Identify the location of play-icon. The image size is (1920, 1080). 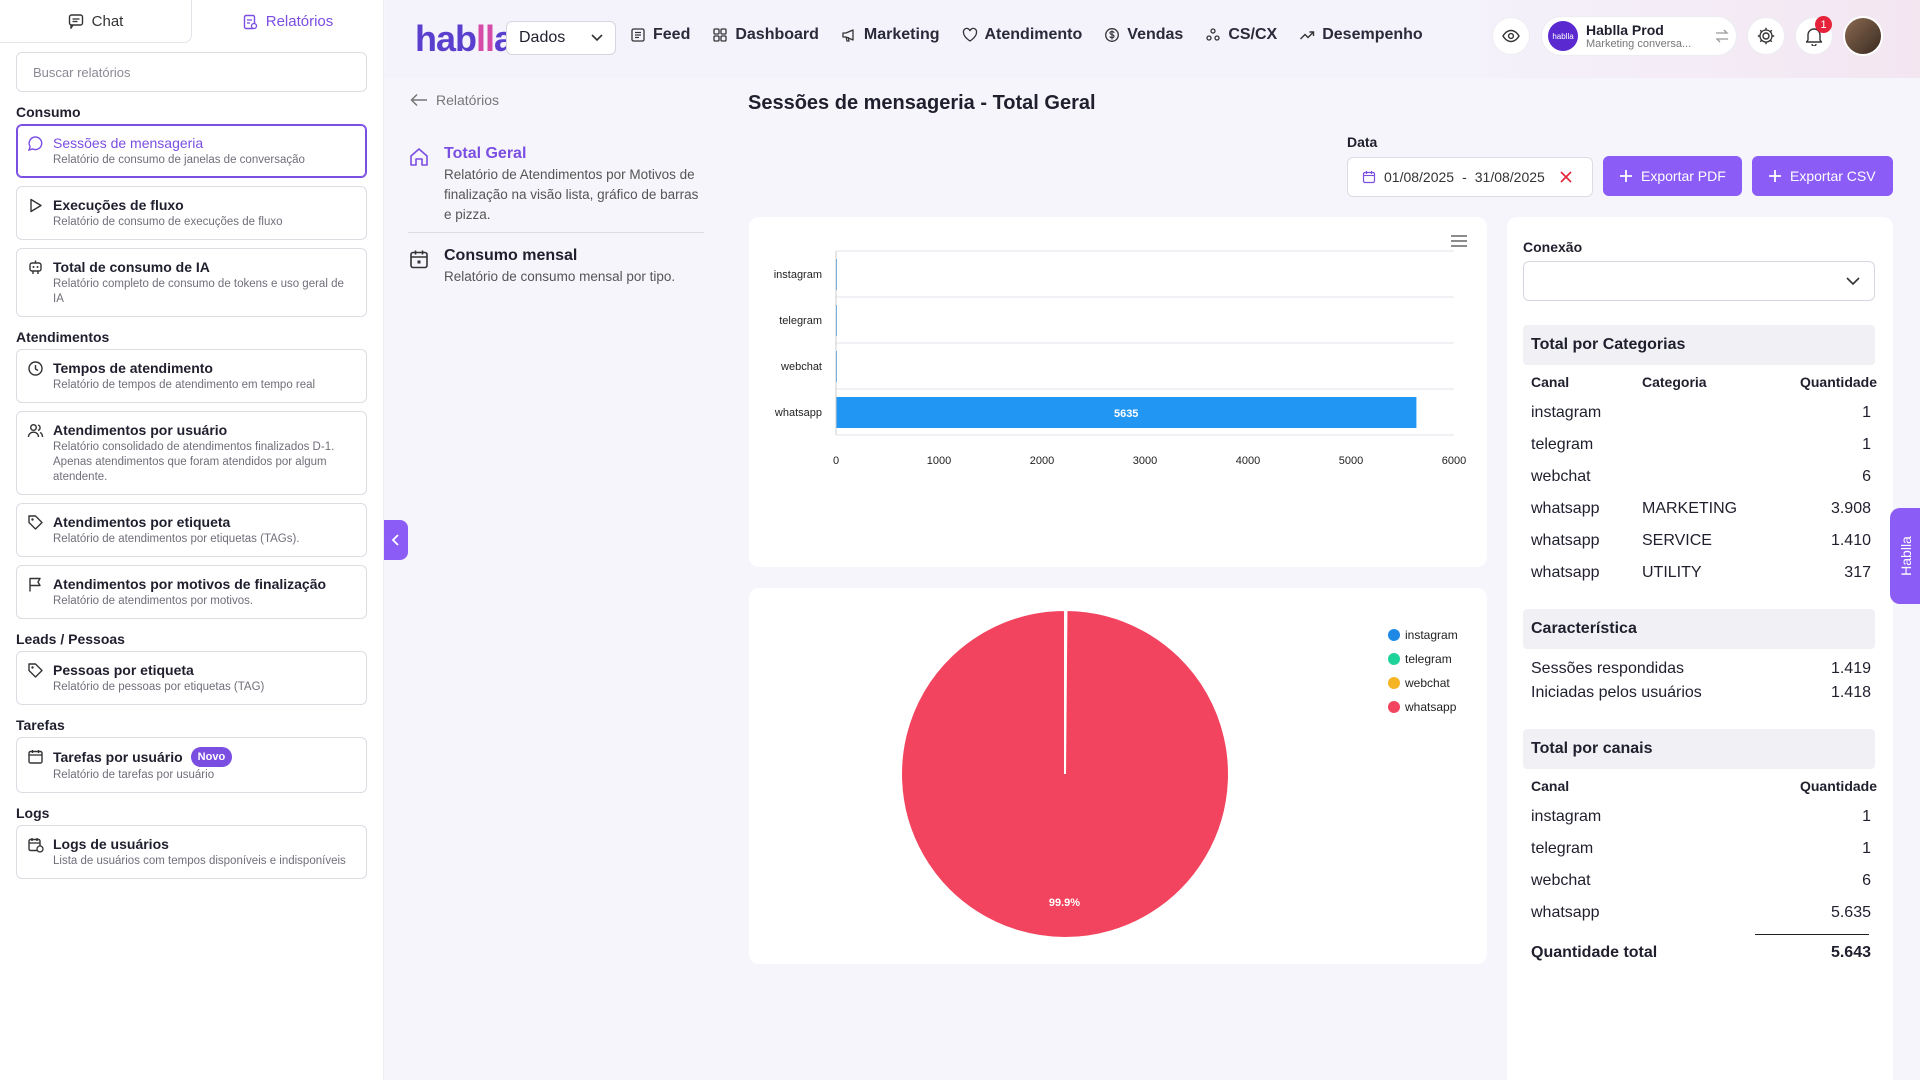
(36, 205).